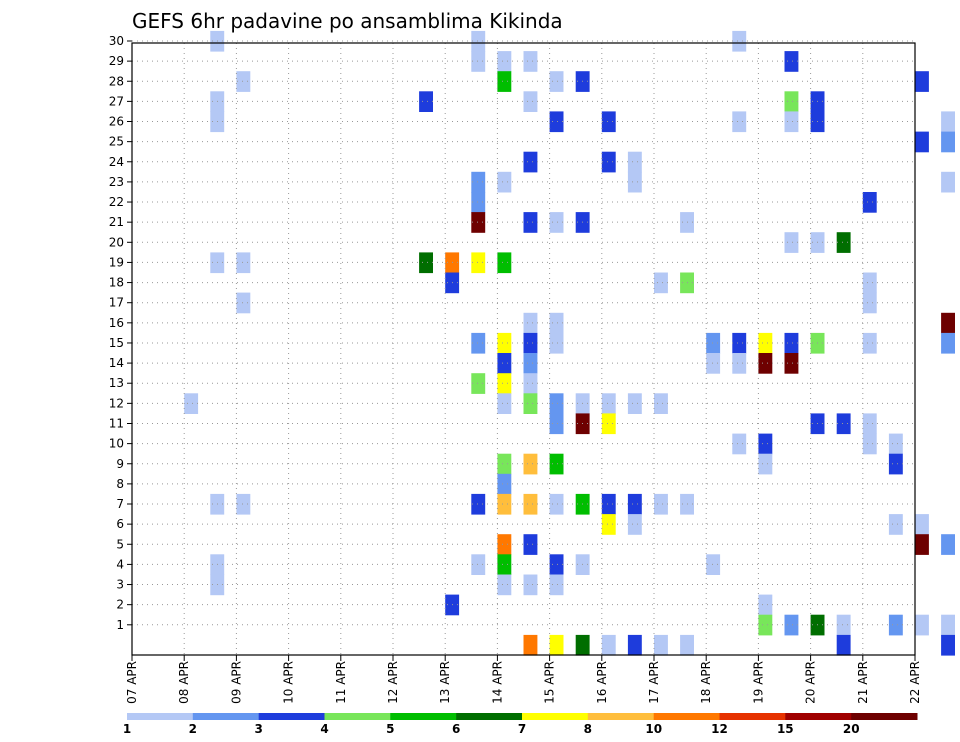 The image size is (960, 742). What do you see at coordinates (719, 729) in the screenshot?
I see `legend-label: 12` at bounding box center [719, 729].